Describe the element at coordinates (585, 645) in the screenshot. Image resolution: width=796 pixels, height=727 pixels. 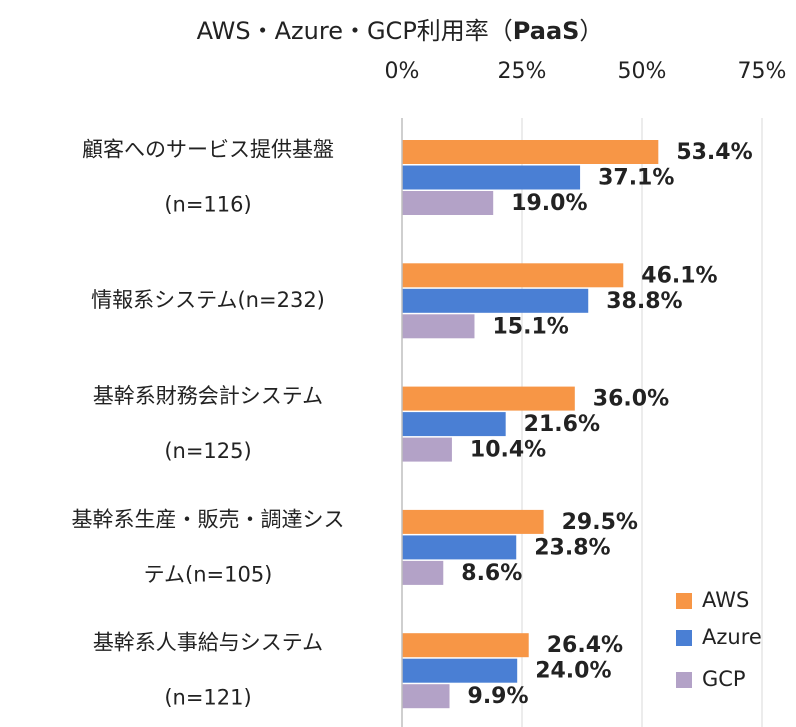
I see `value-label: 26.4%` at that location.